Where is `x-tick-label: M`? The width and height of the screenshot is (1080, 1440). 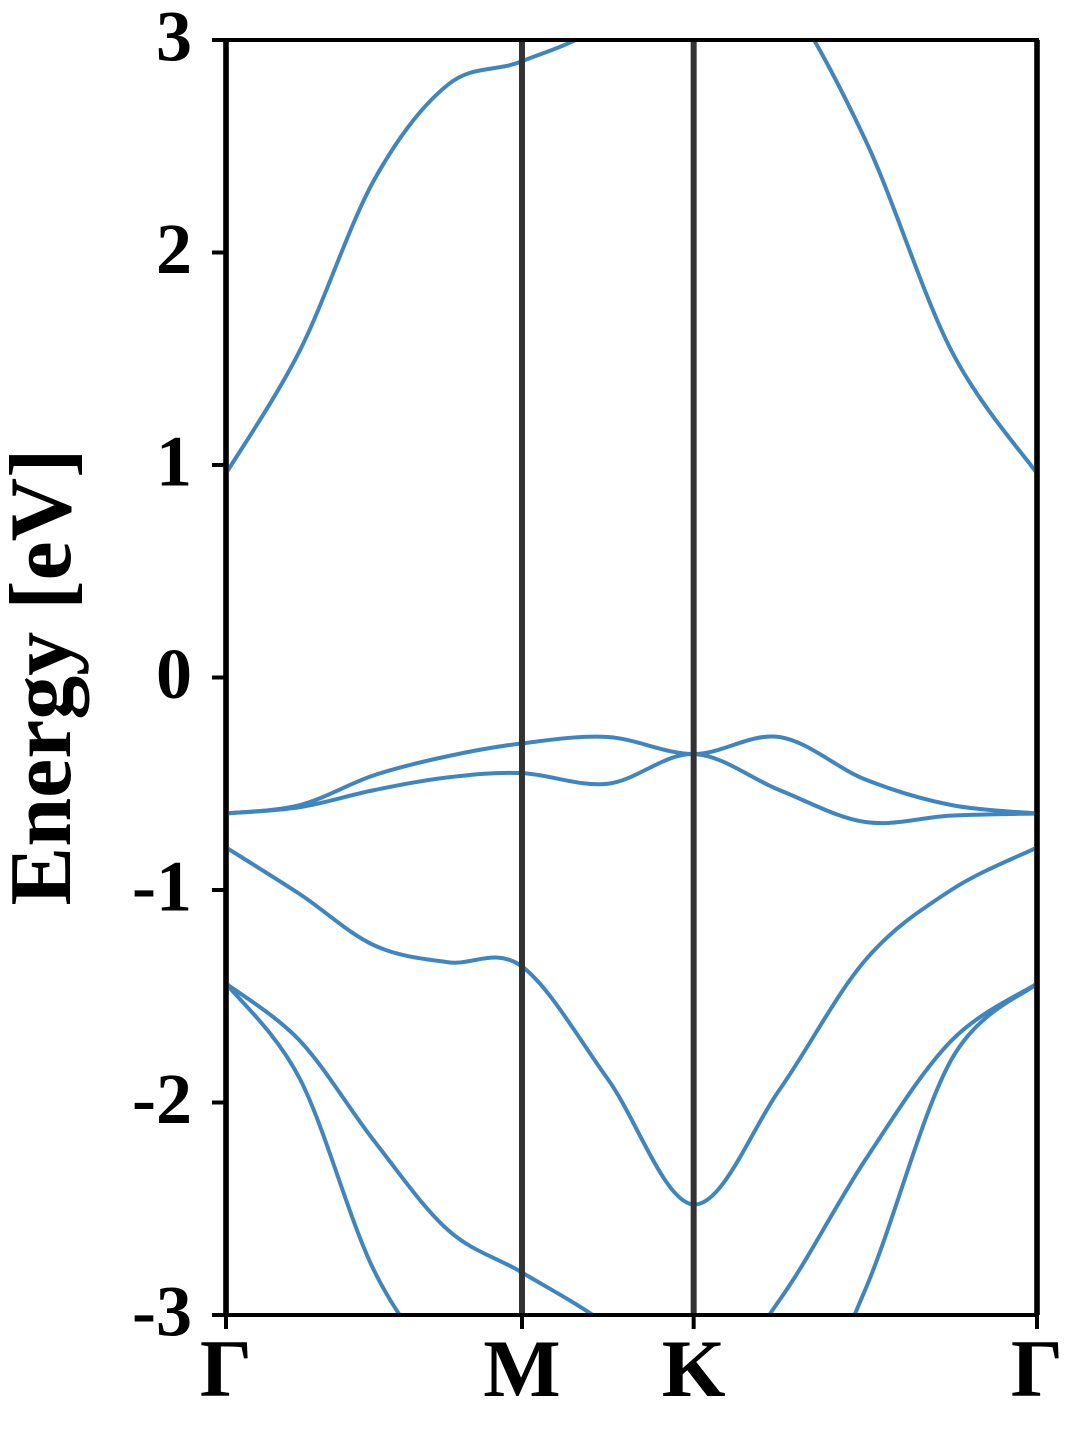 x-tick-label: M is located at coordinates (521, 1368).